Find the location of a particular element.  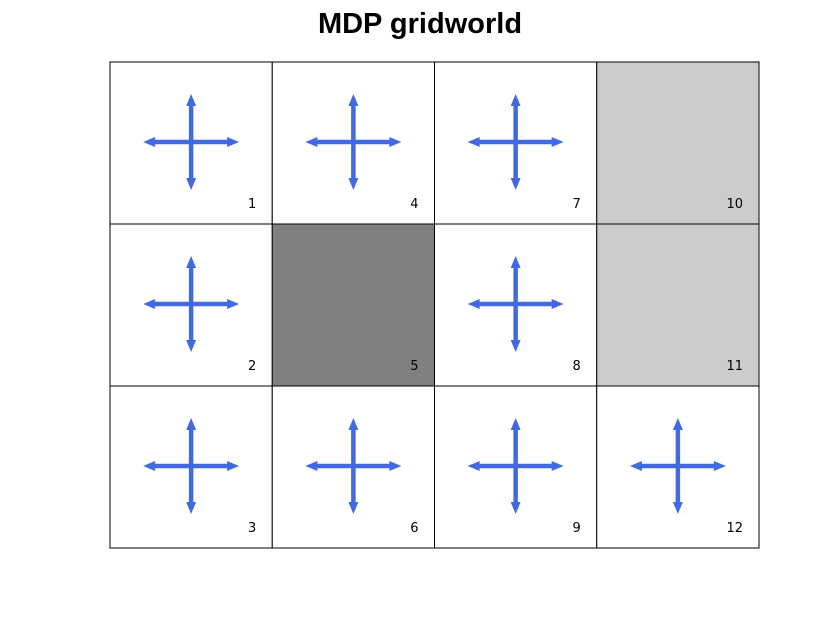

grid-cell: 12 is located at coordinates (678, 467).